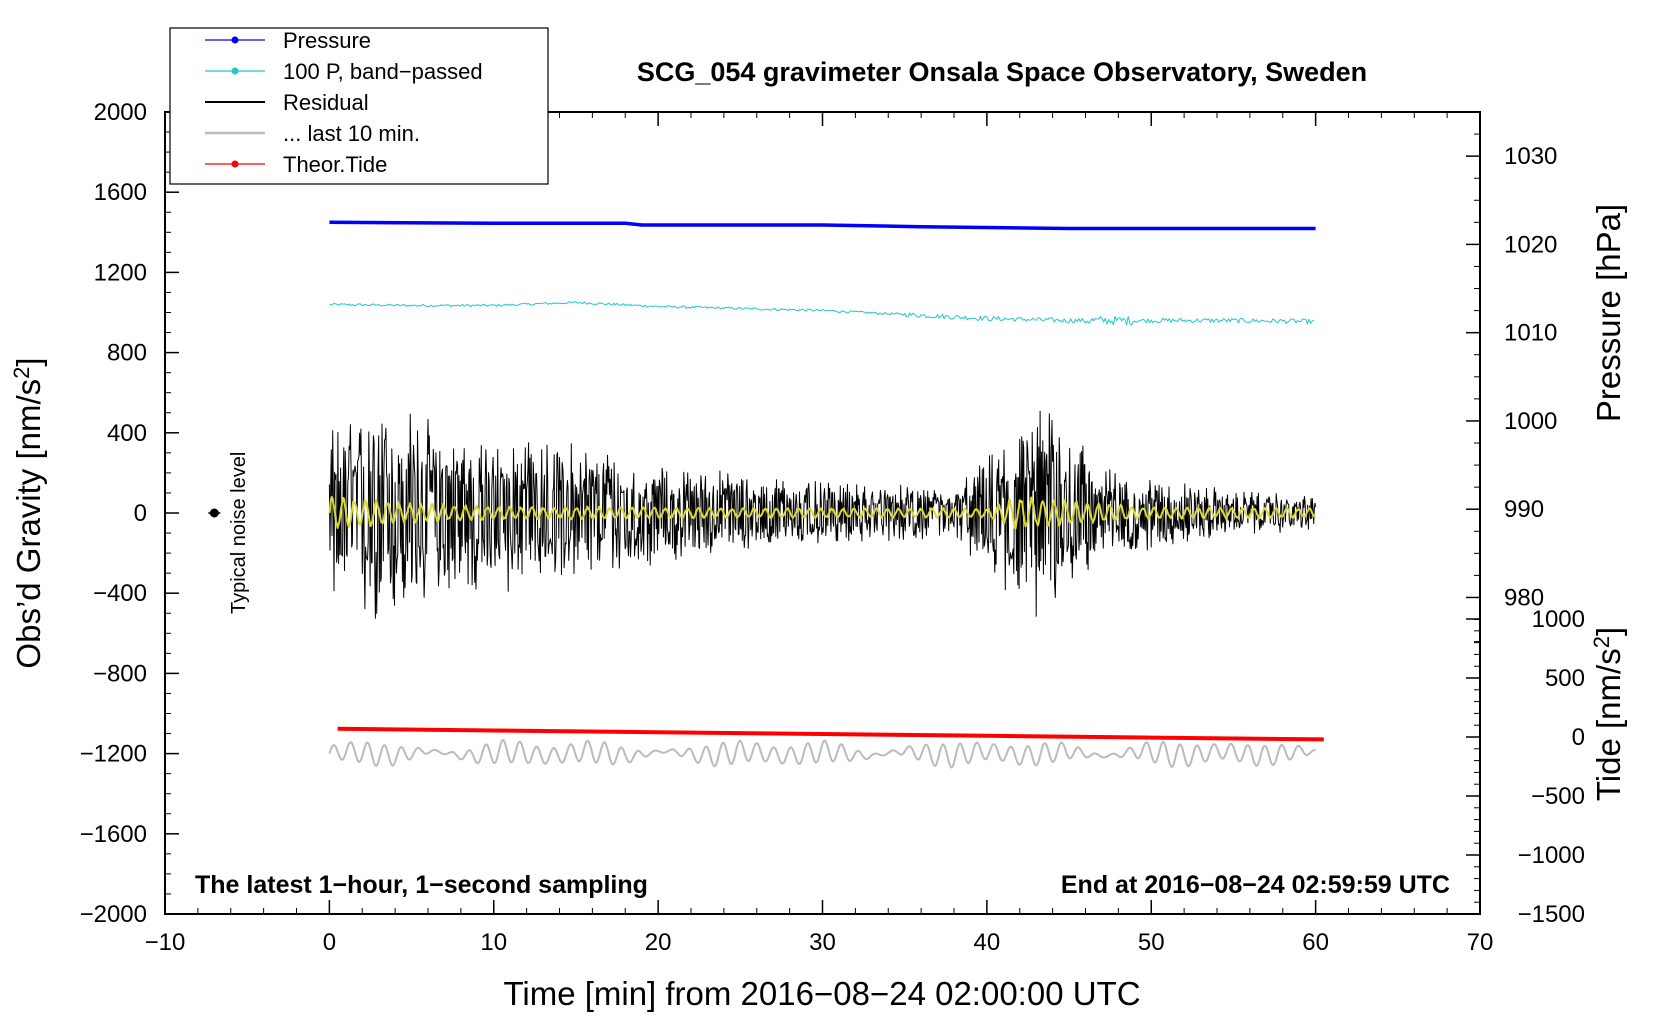 This screenshot has height=1020, width=1660. Describe the element at coordinates (658, 942) in the screenshot. I see `x-tick-label: 20` at that location.